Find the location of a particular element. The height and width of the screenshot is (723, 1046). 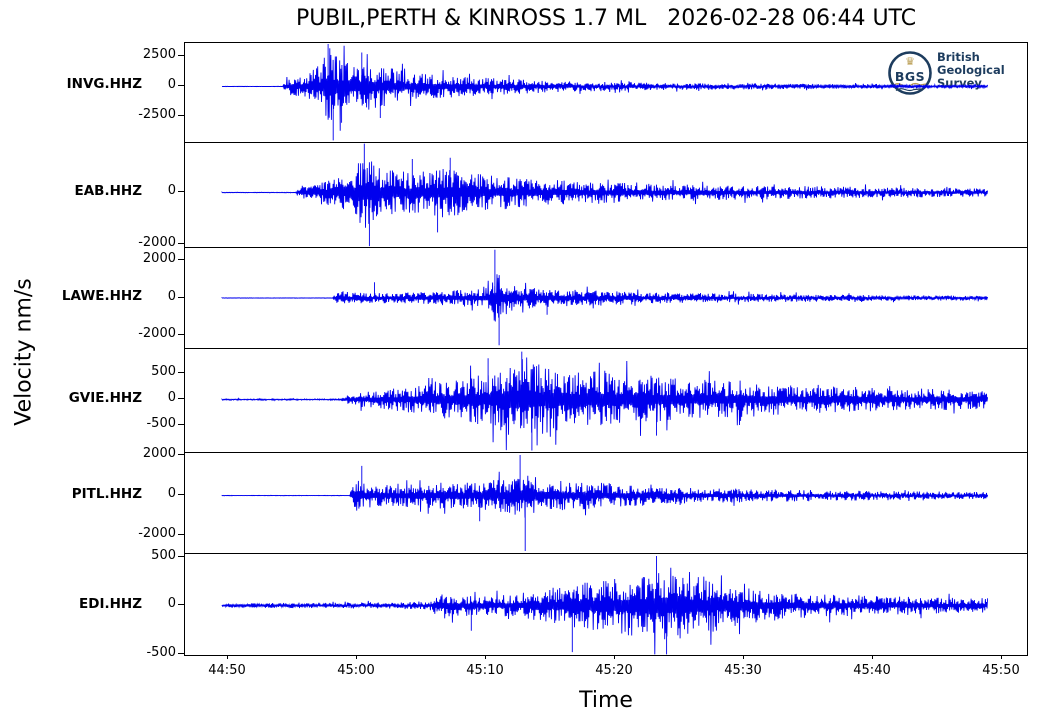

x-tick-label: 45:10 is located at coordinates (485, 670).